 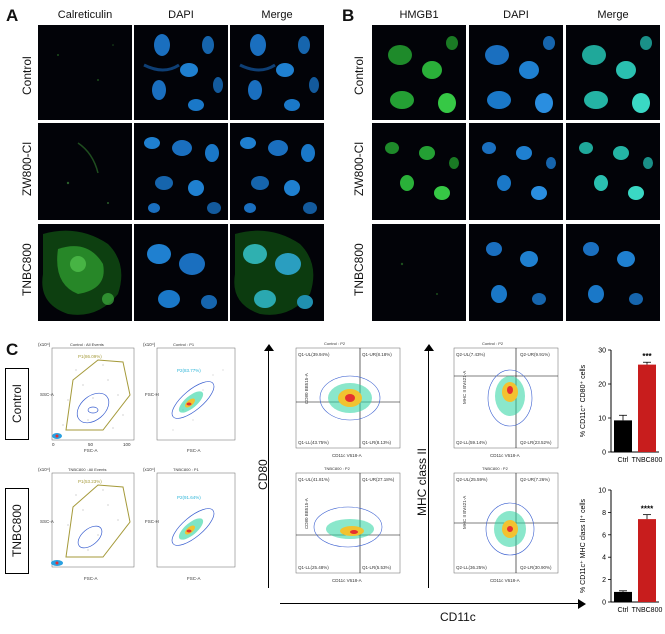 What do you see at coordinates (602, 419) in the screenshot?
I see `y-tick-label-1: 10` at bounding box center [602, 419].